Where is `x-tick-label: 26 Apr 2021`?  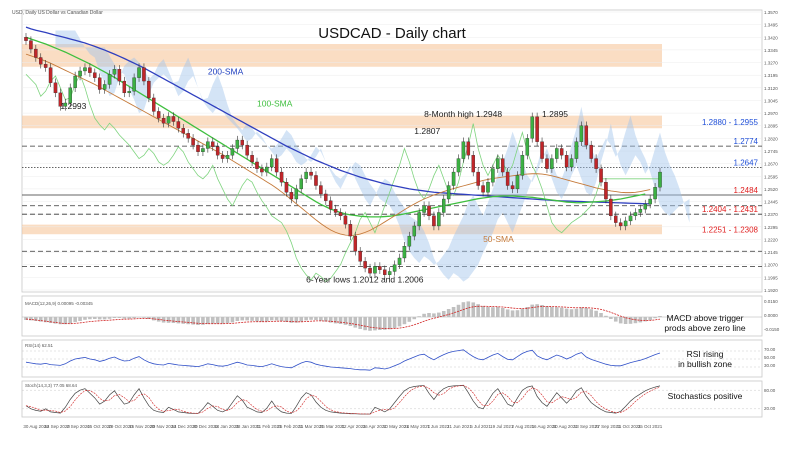 x-tick-label: 26 Apr 2021 is located at coordinates (375, 426).